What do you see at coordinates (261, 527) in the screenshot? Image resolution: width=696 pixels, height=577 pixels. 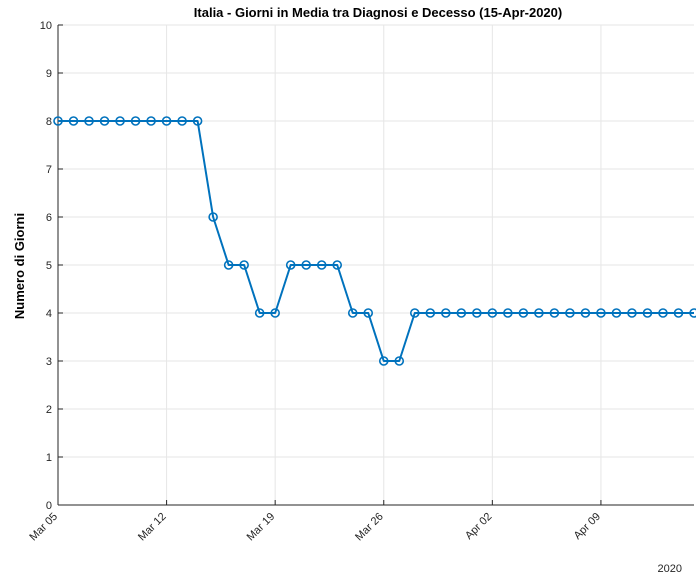 I see `x-tick-label: Mar 19` at bounding box center [261, 527].